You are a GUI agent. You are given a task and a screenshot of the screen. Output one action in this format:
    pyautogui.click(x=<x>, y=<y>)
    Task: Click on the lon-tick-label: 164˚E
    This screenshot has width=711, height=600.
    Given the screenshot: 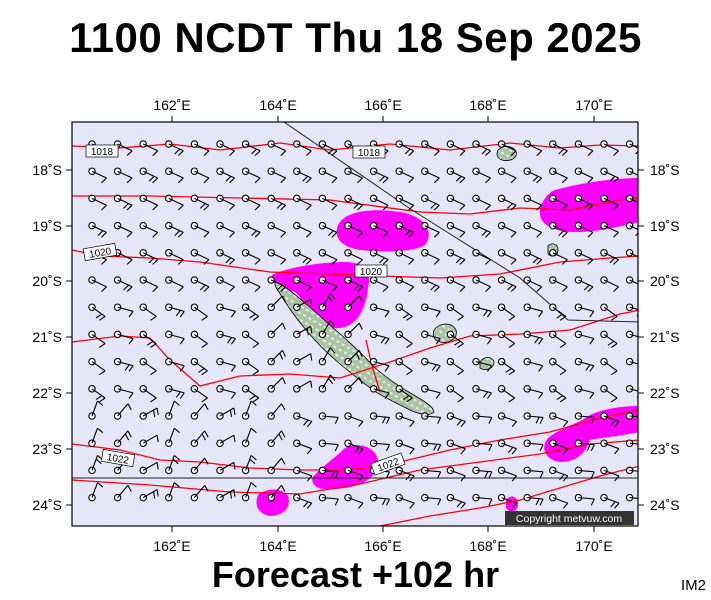 What is the action you would take?
    pyautogui.click(x=277, y=546)
    